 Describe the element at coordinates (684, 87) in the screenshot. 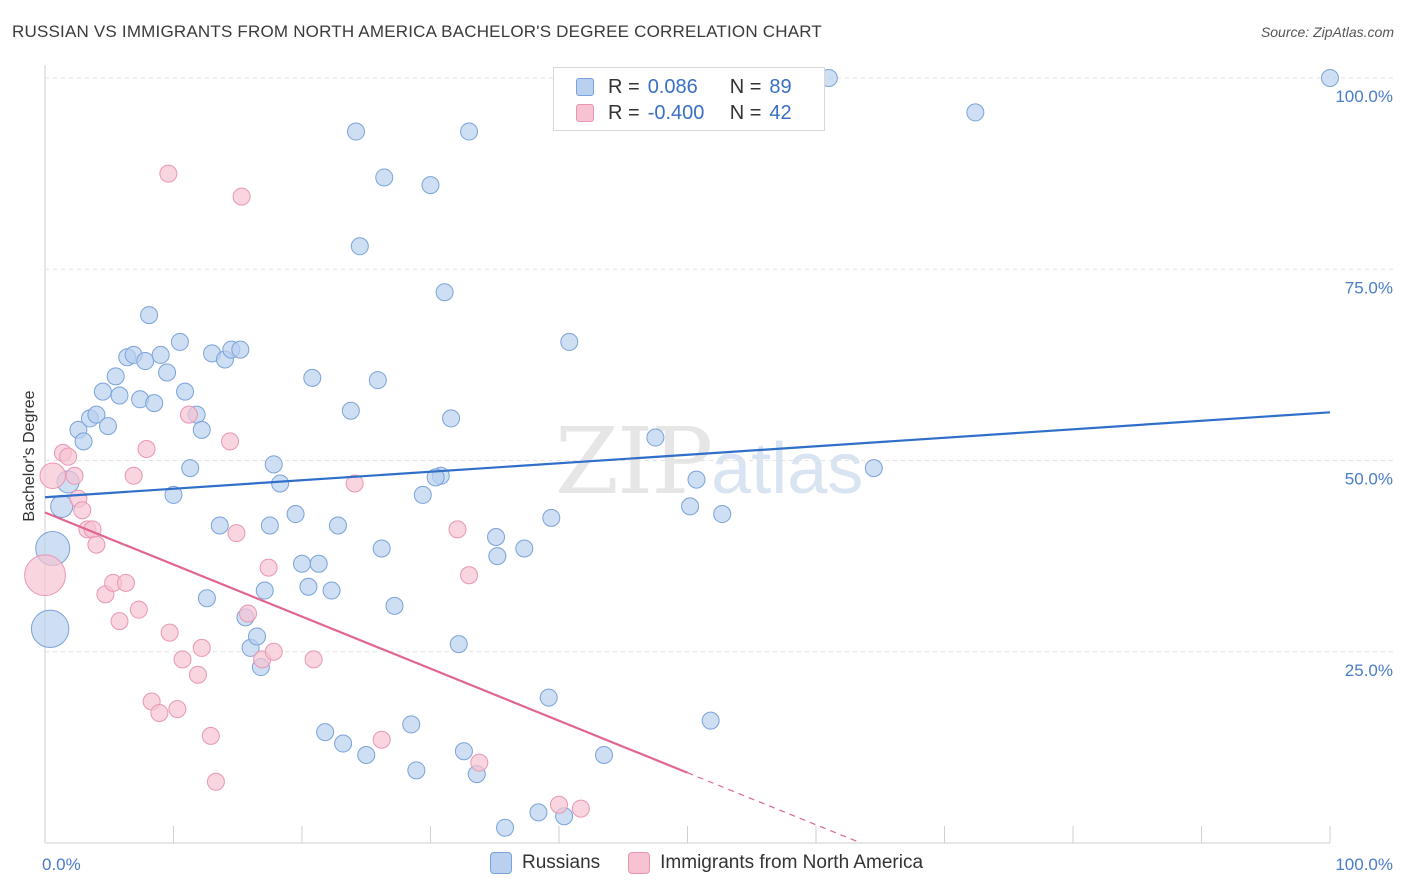

I see `legend-row-russians: R = 0.086 N = 89` at that location.